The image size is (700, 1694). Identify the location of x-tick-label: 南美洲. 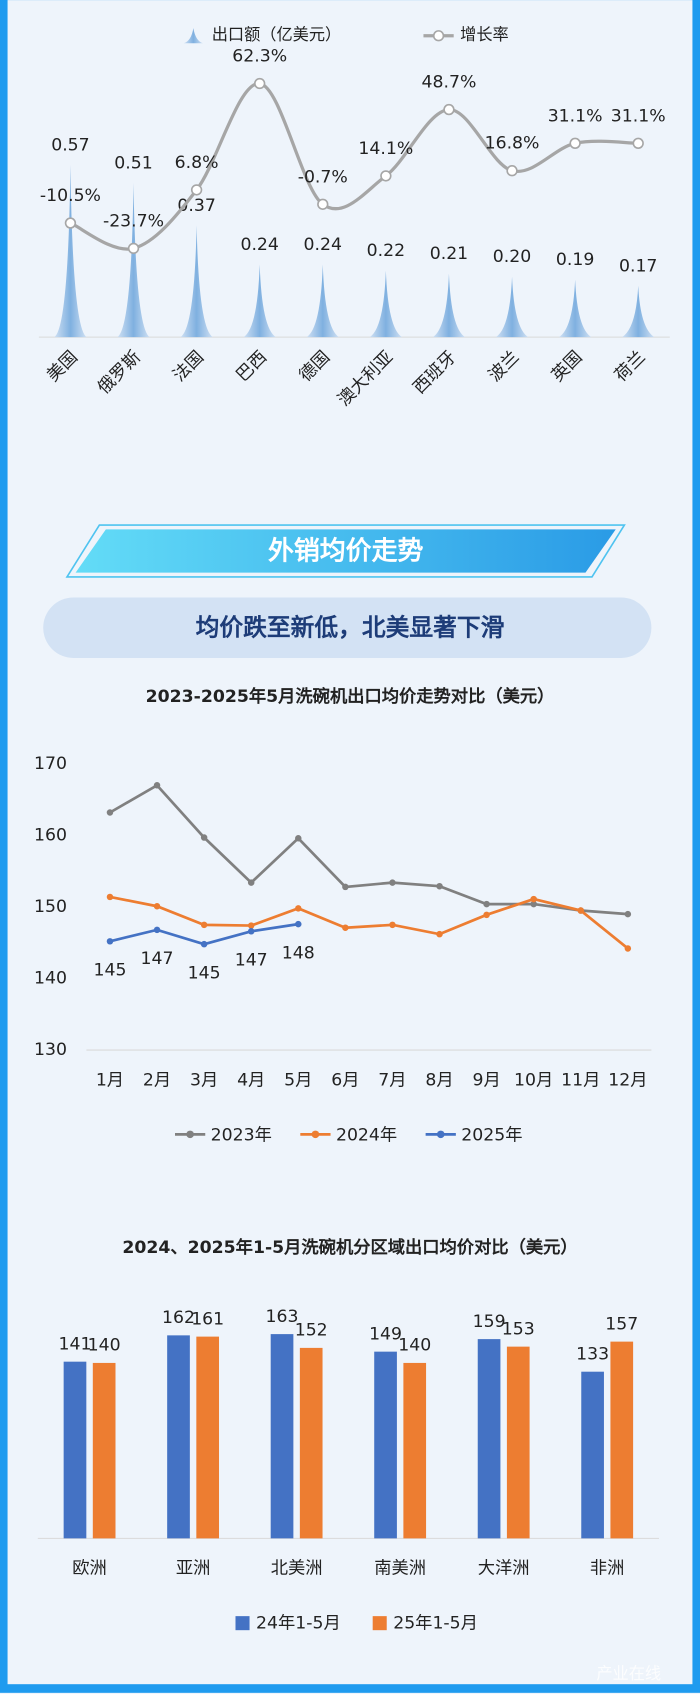
(400, 1569).